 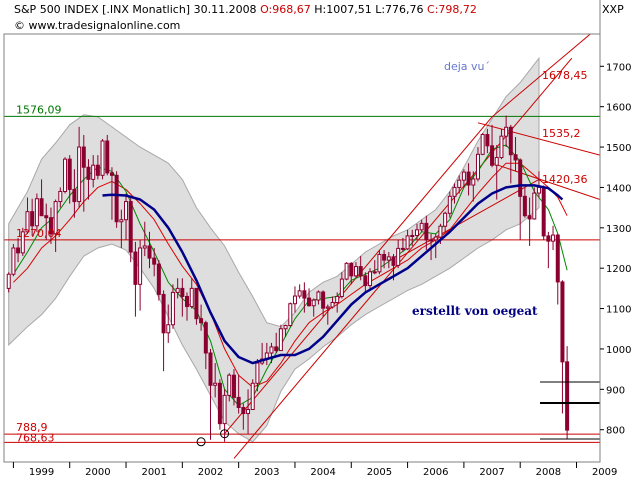 I want to click on level-label-1: 1270,04, so click(x=39, y=233).